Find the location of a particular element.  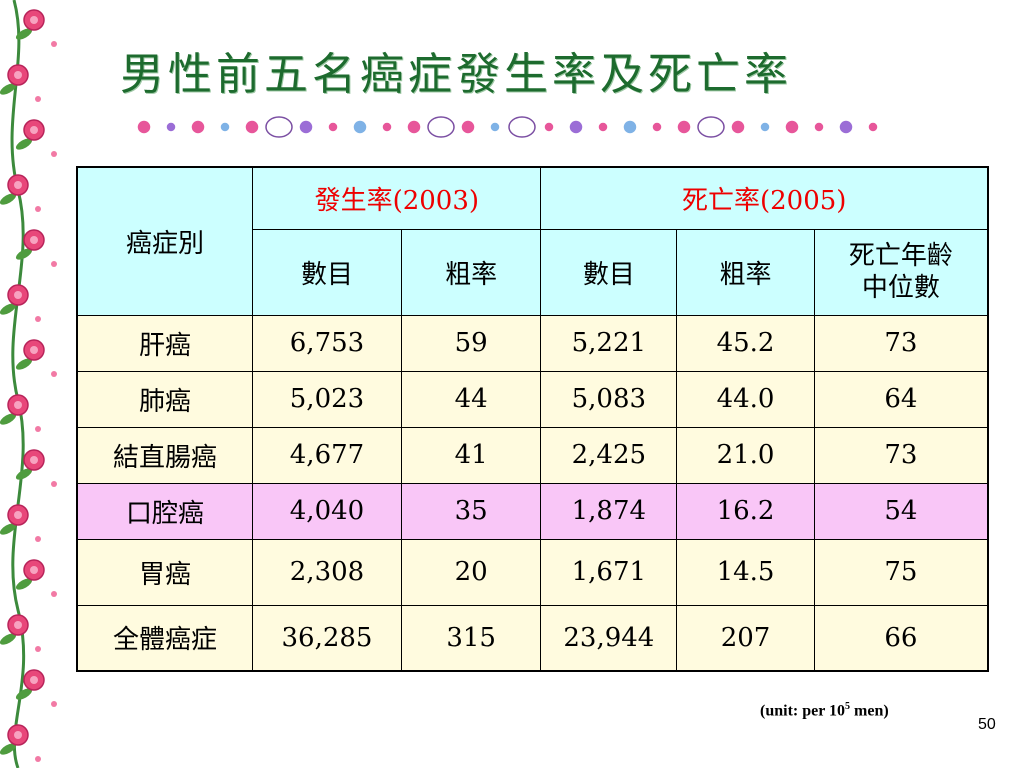

value-cell: 64 is located at coordinates (901, 399).